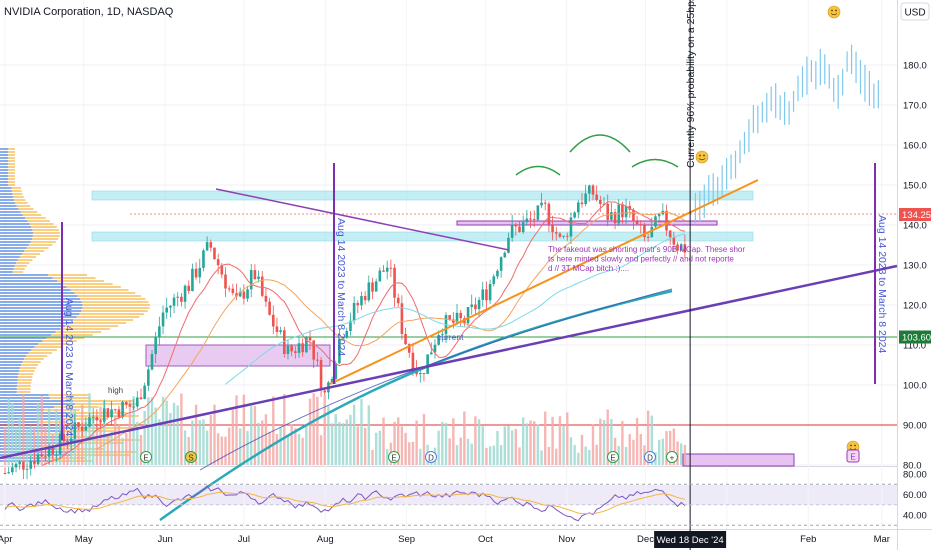 The height and width of the screenshot is (555, 932). I want to click on current-price-box, so click(915, 214).